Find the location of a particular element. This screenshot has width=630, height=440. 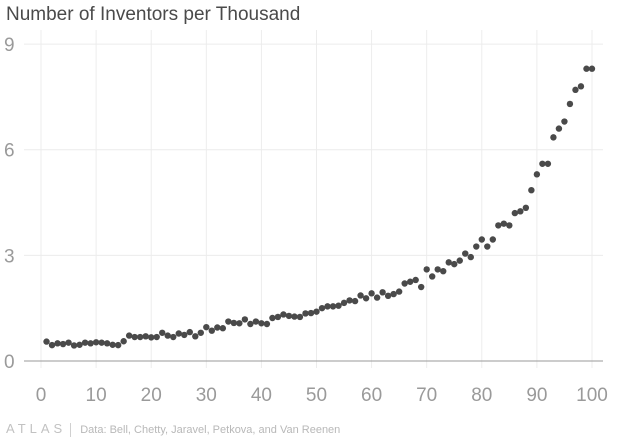

atlas-logo: ATLAS is located at coordinates (36, 428).